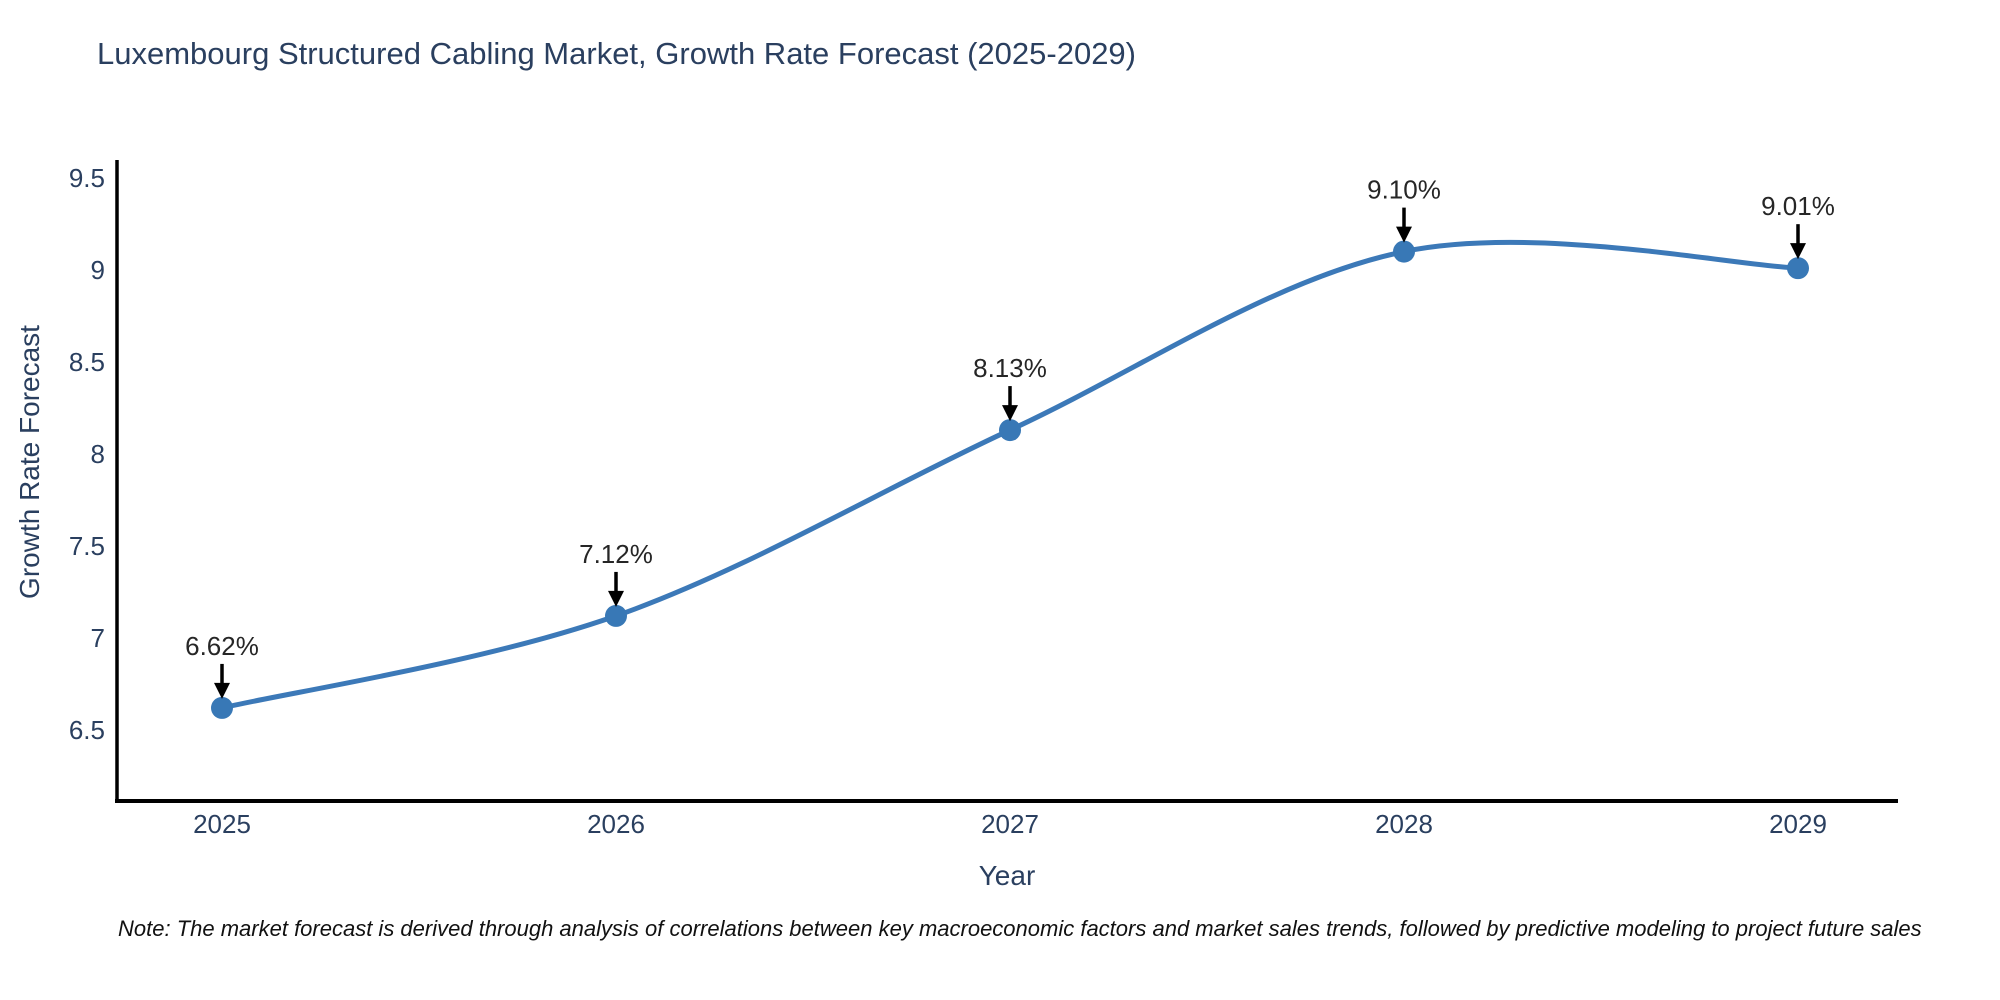  Describe the element at coordinates (1404, 824) in the screenshot. I see `x-tick-label: 2028` at that location.